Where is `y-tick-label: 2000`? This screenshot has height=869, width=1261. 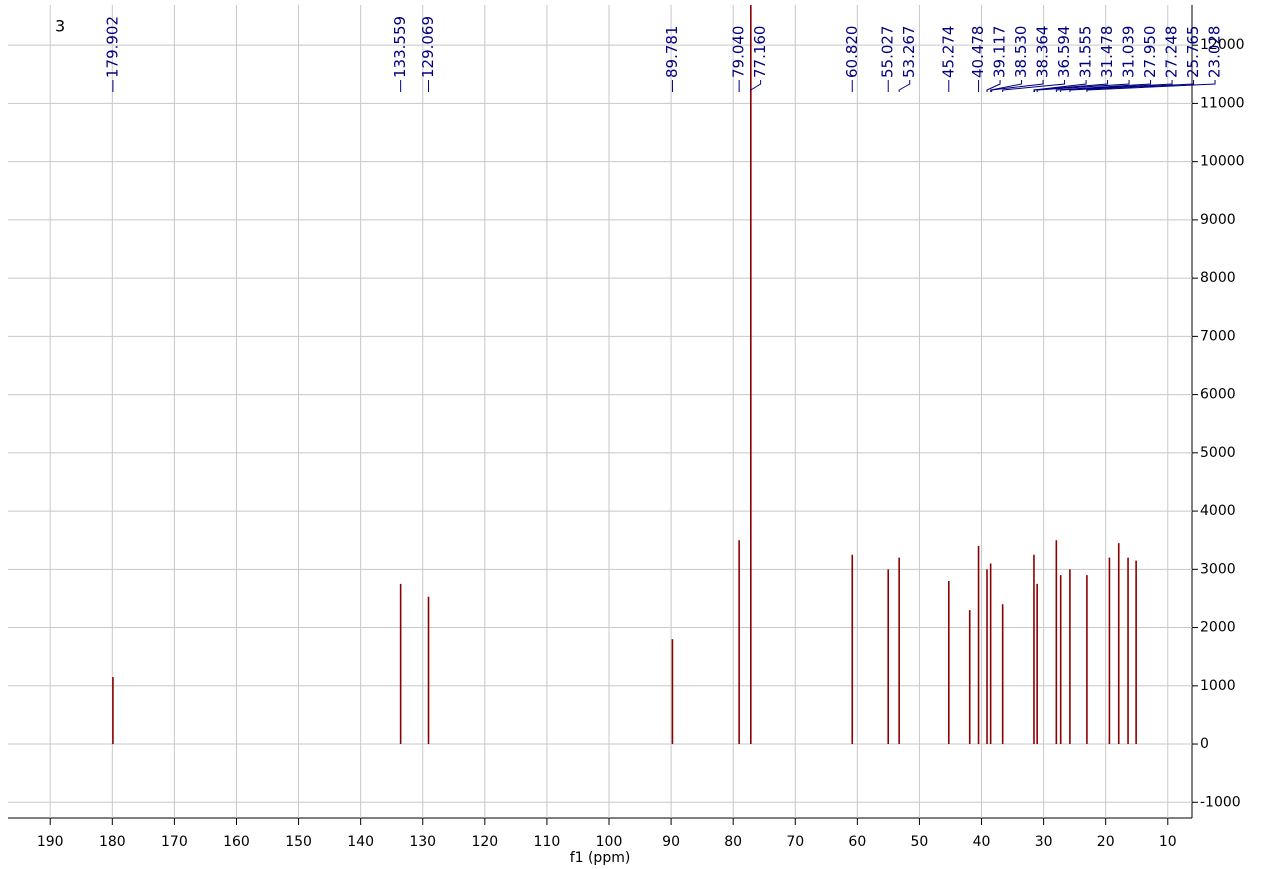 y-tick-label: 2000 is located at coordinates (1218, 628).